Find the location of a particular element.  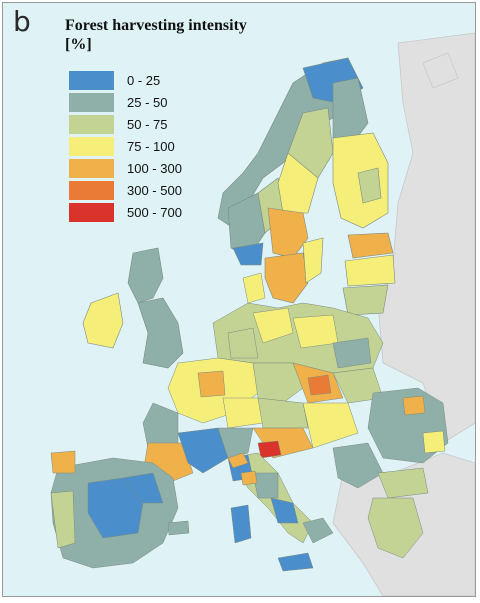

legend-label: 0 - 25 is located at coordinates (144, 80).